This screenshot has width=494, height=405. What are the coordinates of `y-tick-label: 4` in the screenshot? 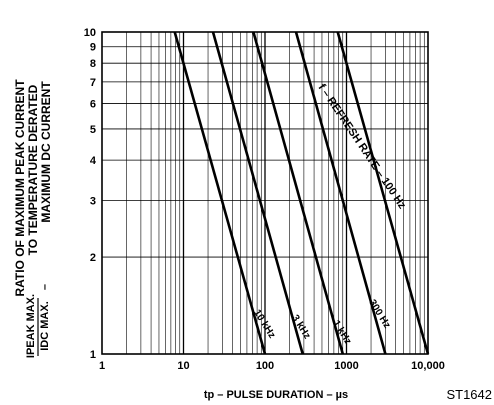 It's located at (93, 161).